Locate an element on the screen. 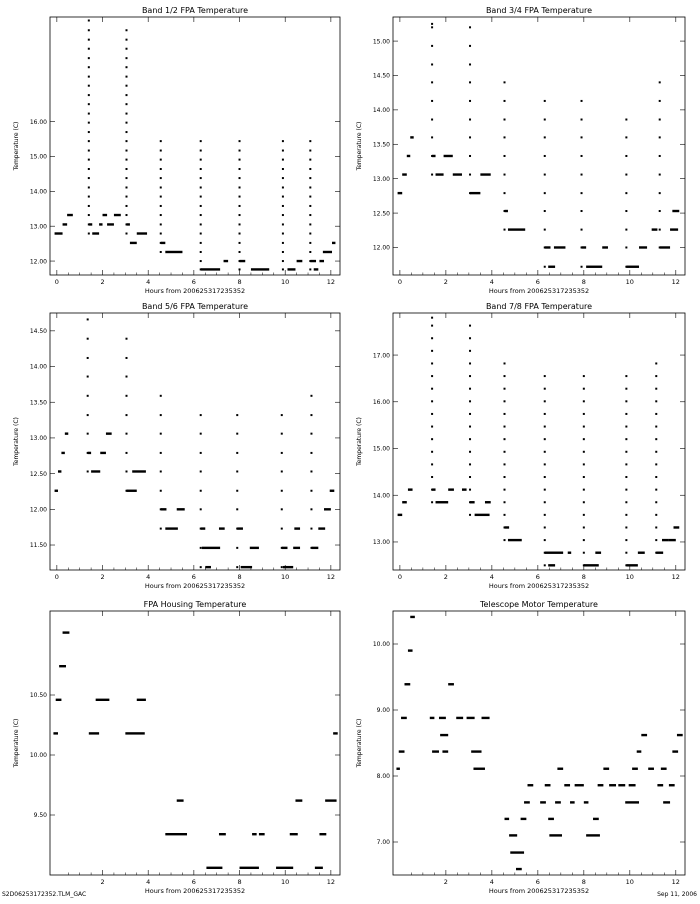 The height and width of the screenshot is (904, 700). y-tick-label: 11.50 is located at coordinates (38, 545).